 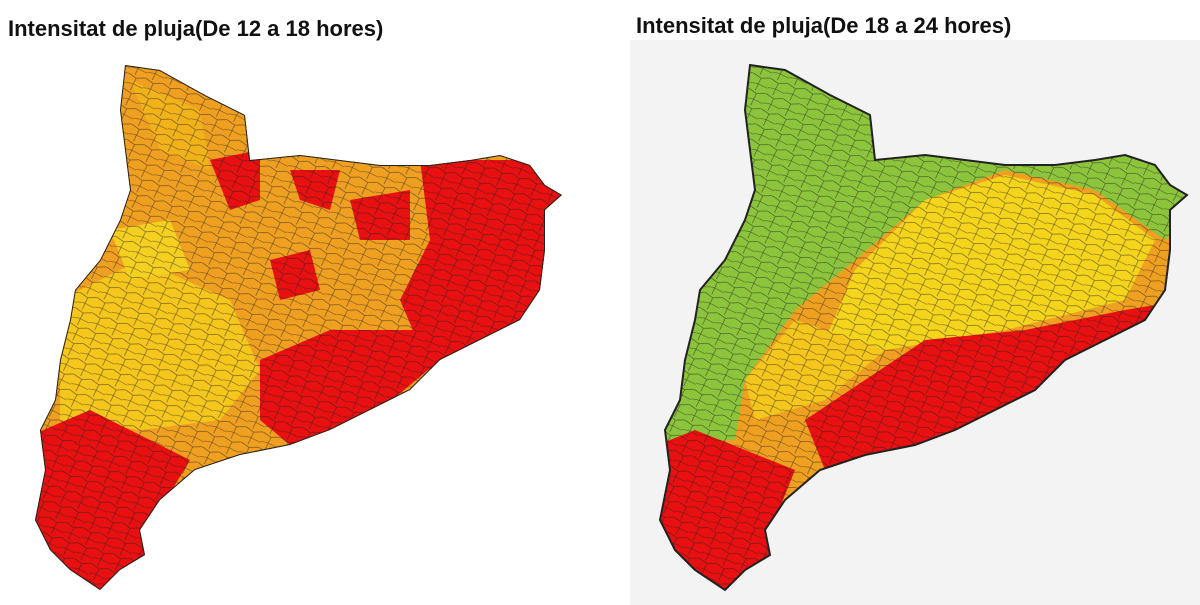 What do you see at coordinates (195, 28) in the screenshot?
I see `map-title: Intensitat de pluja(De 12 a 18 hores)` at bounding box center [195, 28].